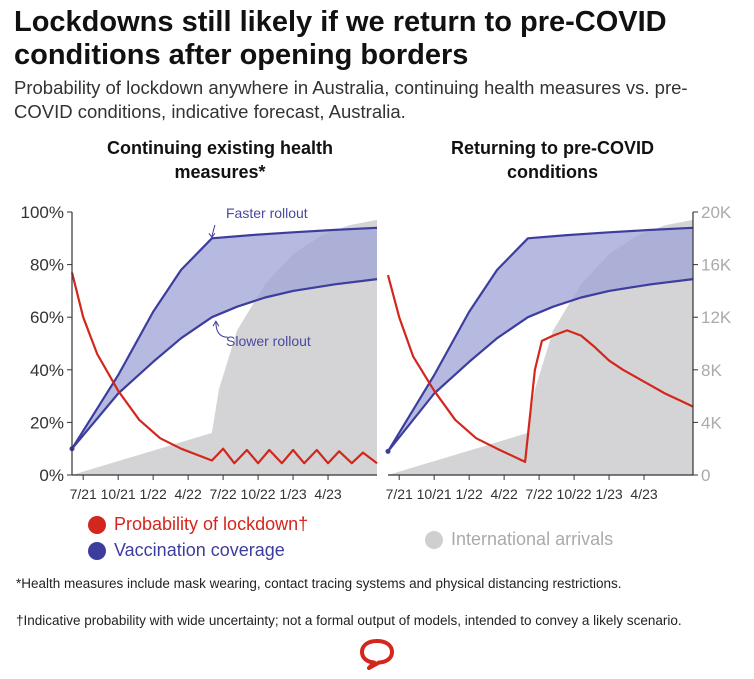  I want to click on blue-dot-icon, so click(97, 550).